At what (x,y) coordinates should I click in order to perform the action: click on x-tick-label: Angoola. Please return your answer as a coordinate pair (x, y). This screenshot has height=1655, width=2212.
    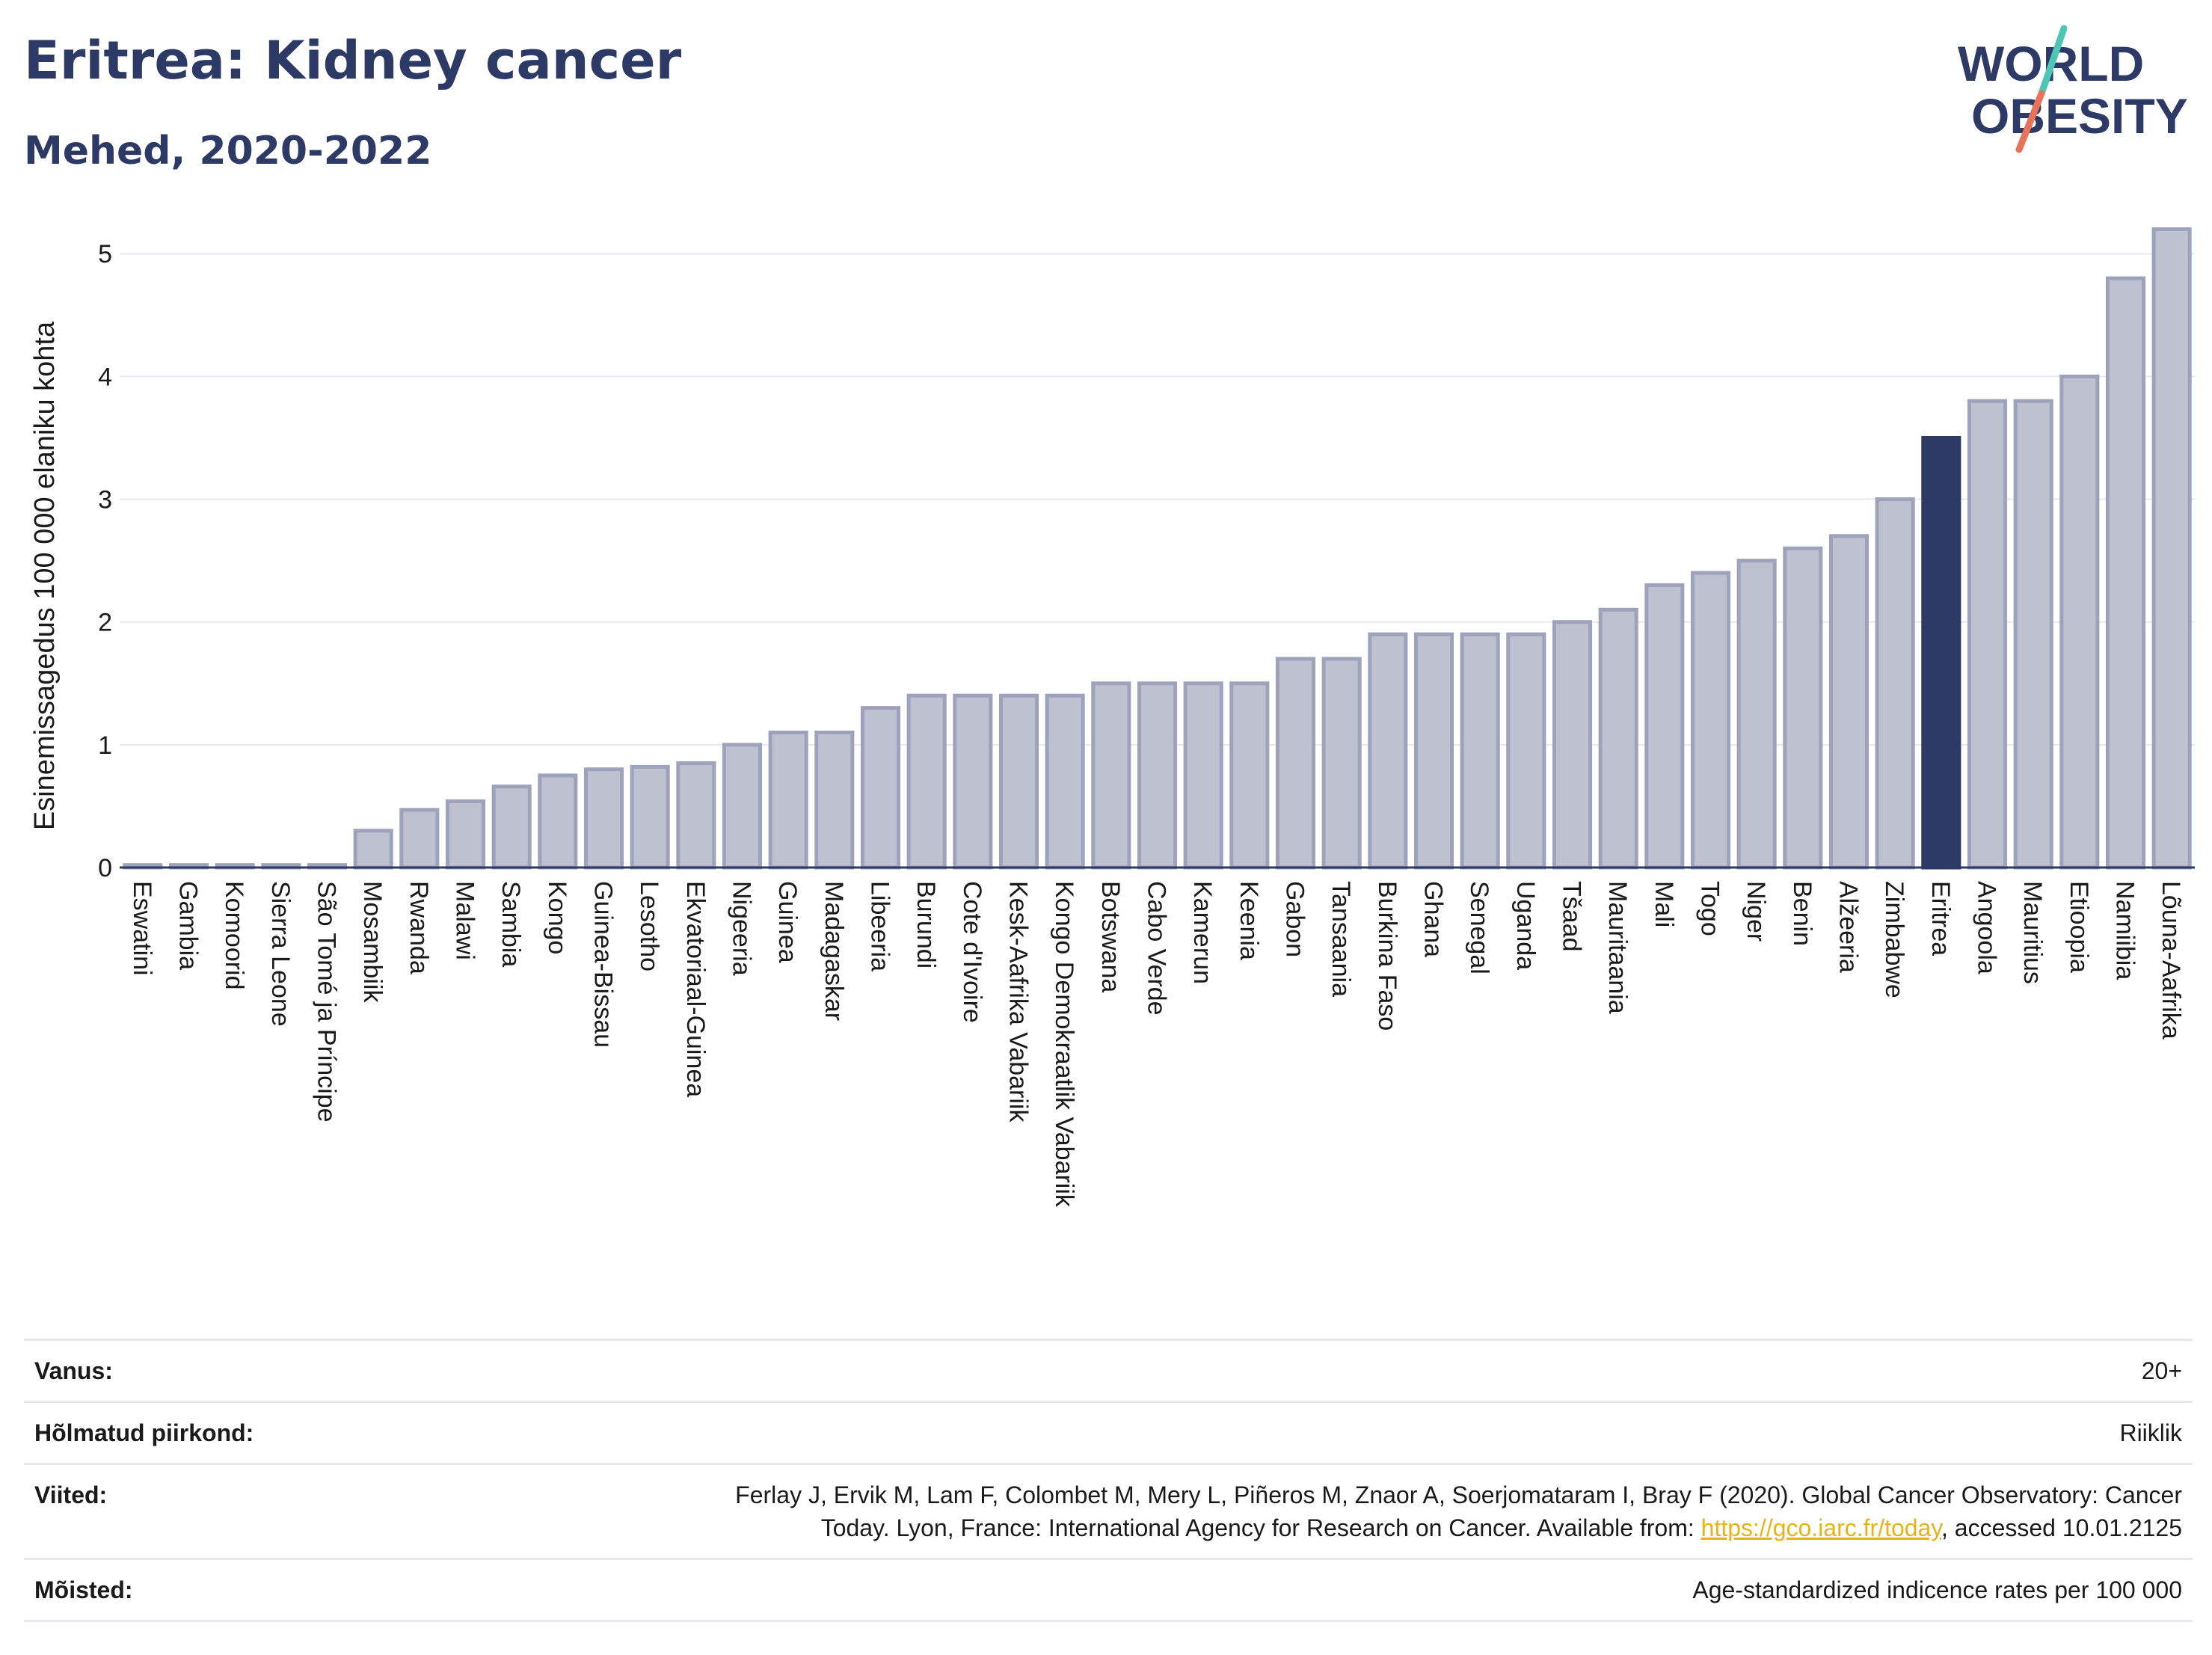
    Looking at the image, I should click on (1987, 927).